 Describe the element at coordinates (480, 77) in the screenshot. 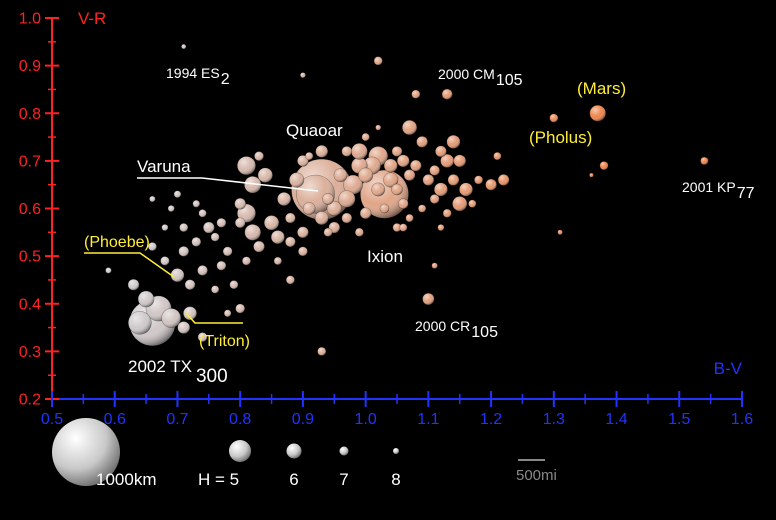

I see `label-2000-cm: 2000 CM105` at that location.